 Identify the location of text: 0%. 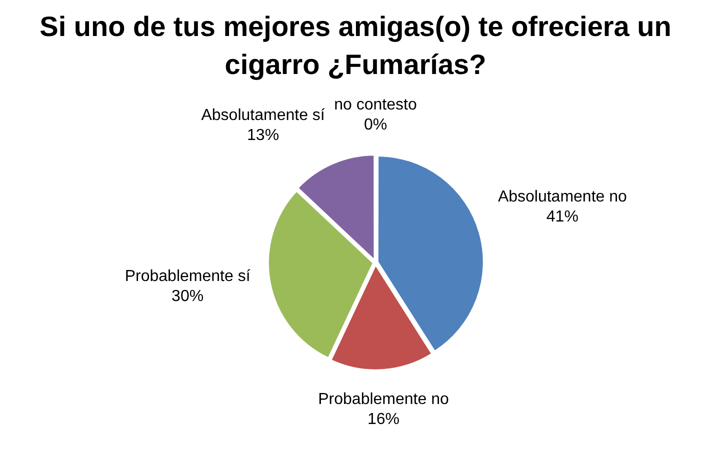
(376, 125).